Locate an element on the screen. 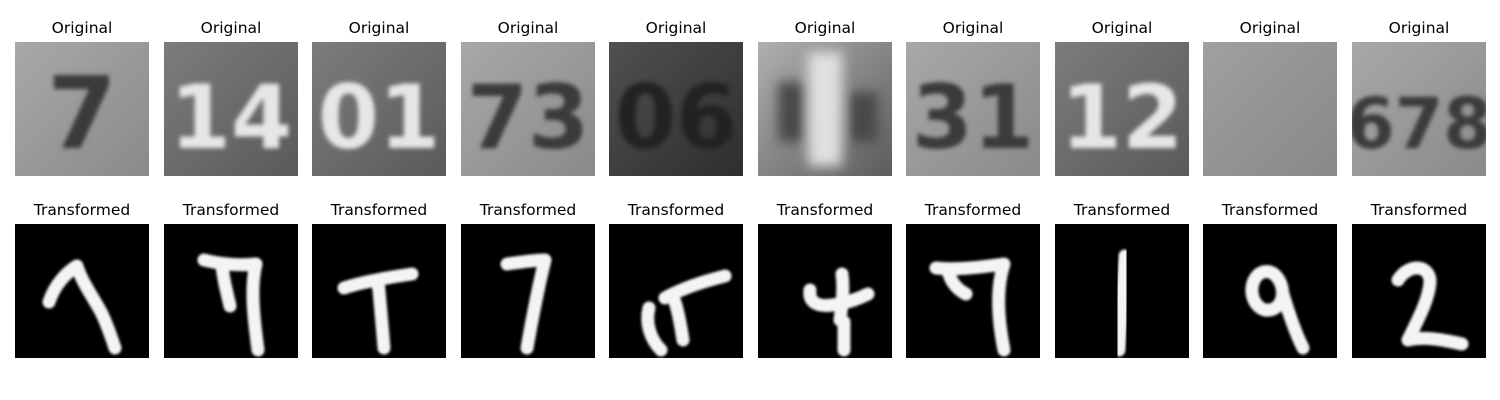  original-image: 31 is located at coordinates (973, 109).